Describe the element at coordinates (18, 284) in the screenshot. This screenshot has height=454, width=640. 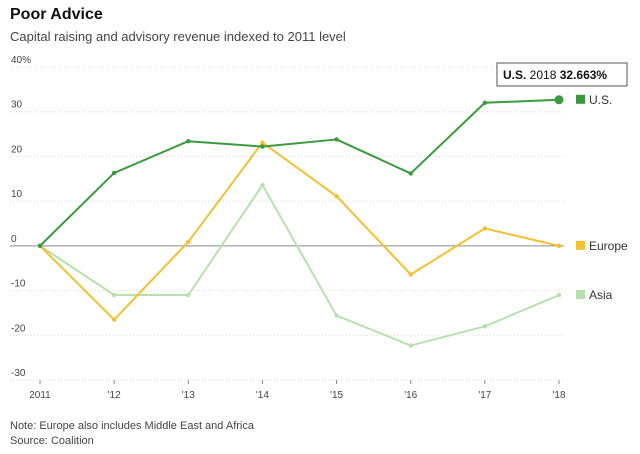
I see `y-tick-label: -10` at that location.